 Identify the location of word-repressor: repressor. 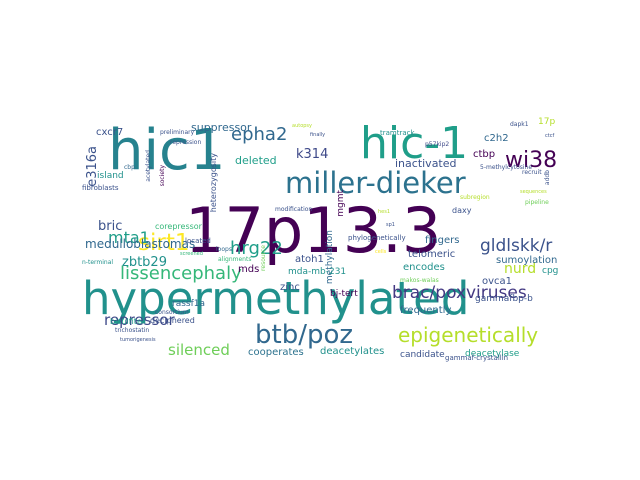
(139, 320).